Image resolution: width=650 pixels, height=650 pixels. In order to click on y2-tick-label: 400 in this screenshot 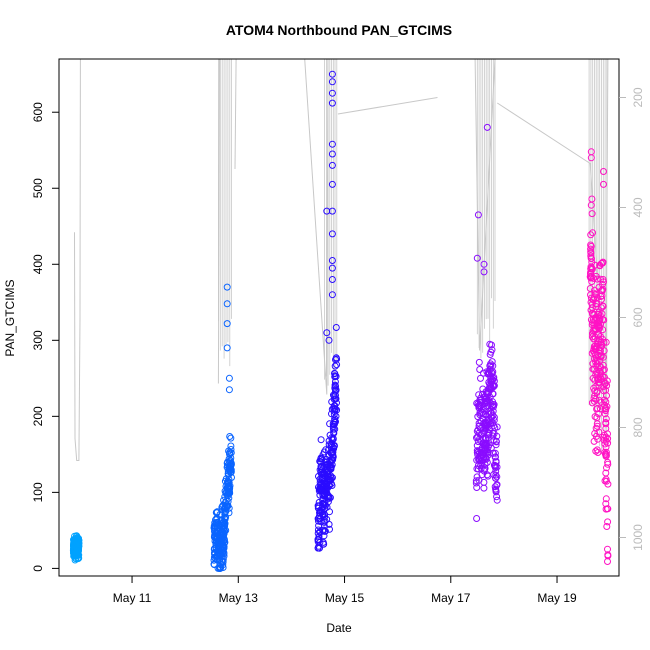, I will do `click(638, 207)`.